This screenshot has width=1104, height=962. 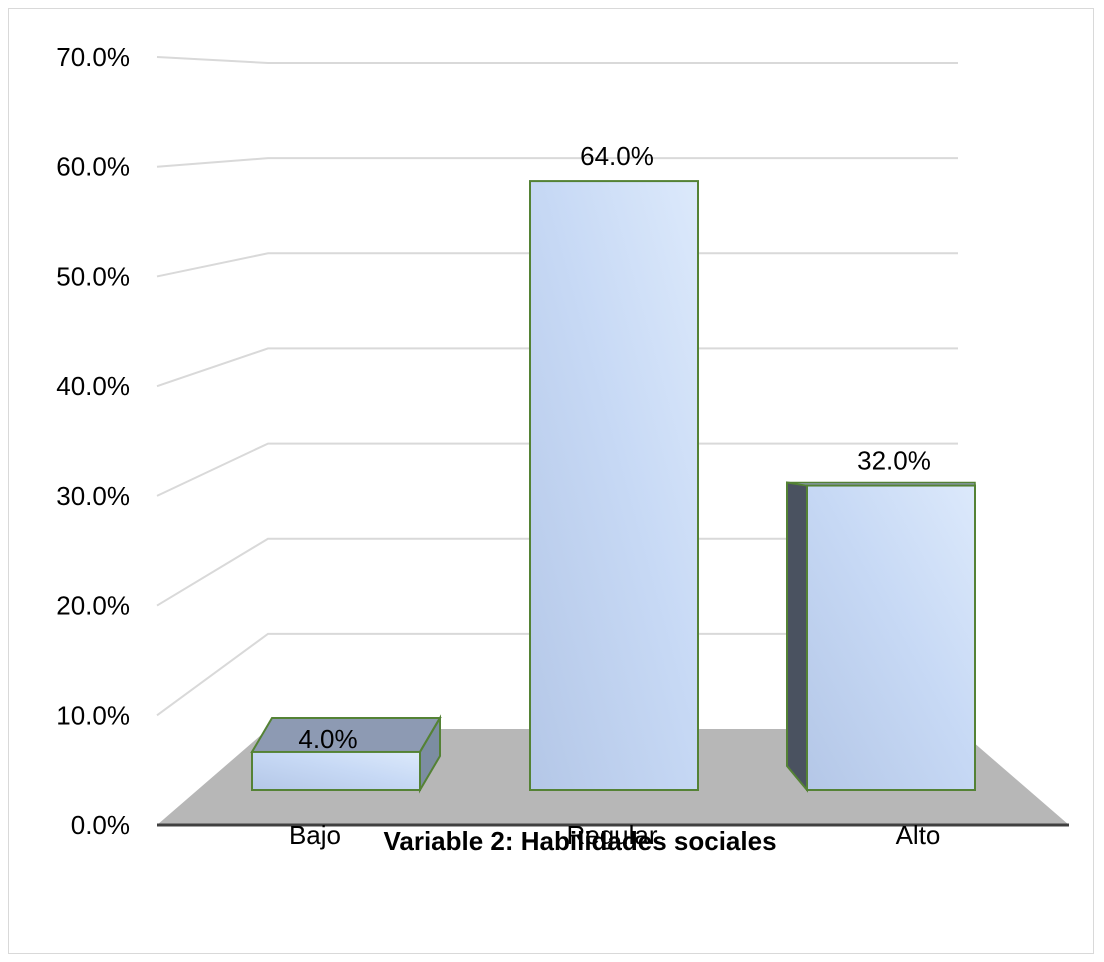 What do you see at coordinates (617, 156) in the screenshot?
I see `data-label: 64.0%` at bounding box center [617, 156].